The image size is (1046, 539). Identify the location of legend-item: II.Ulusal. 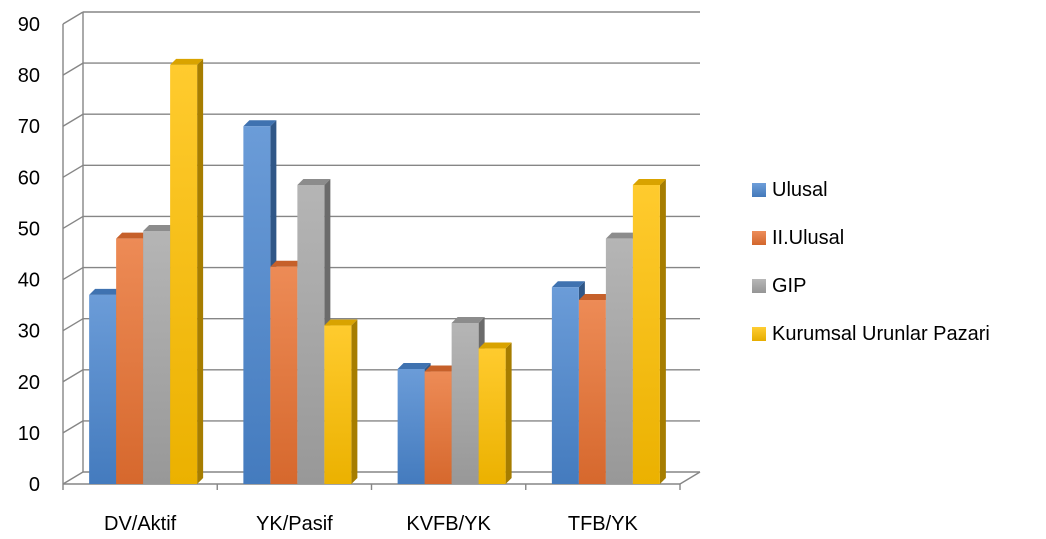
(871, 238).